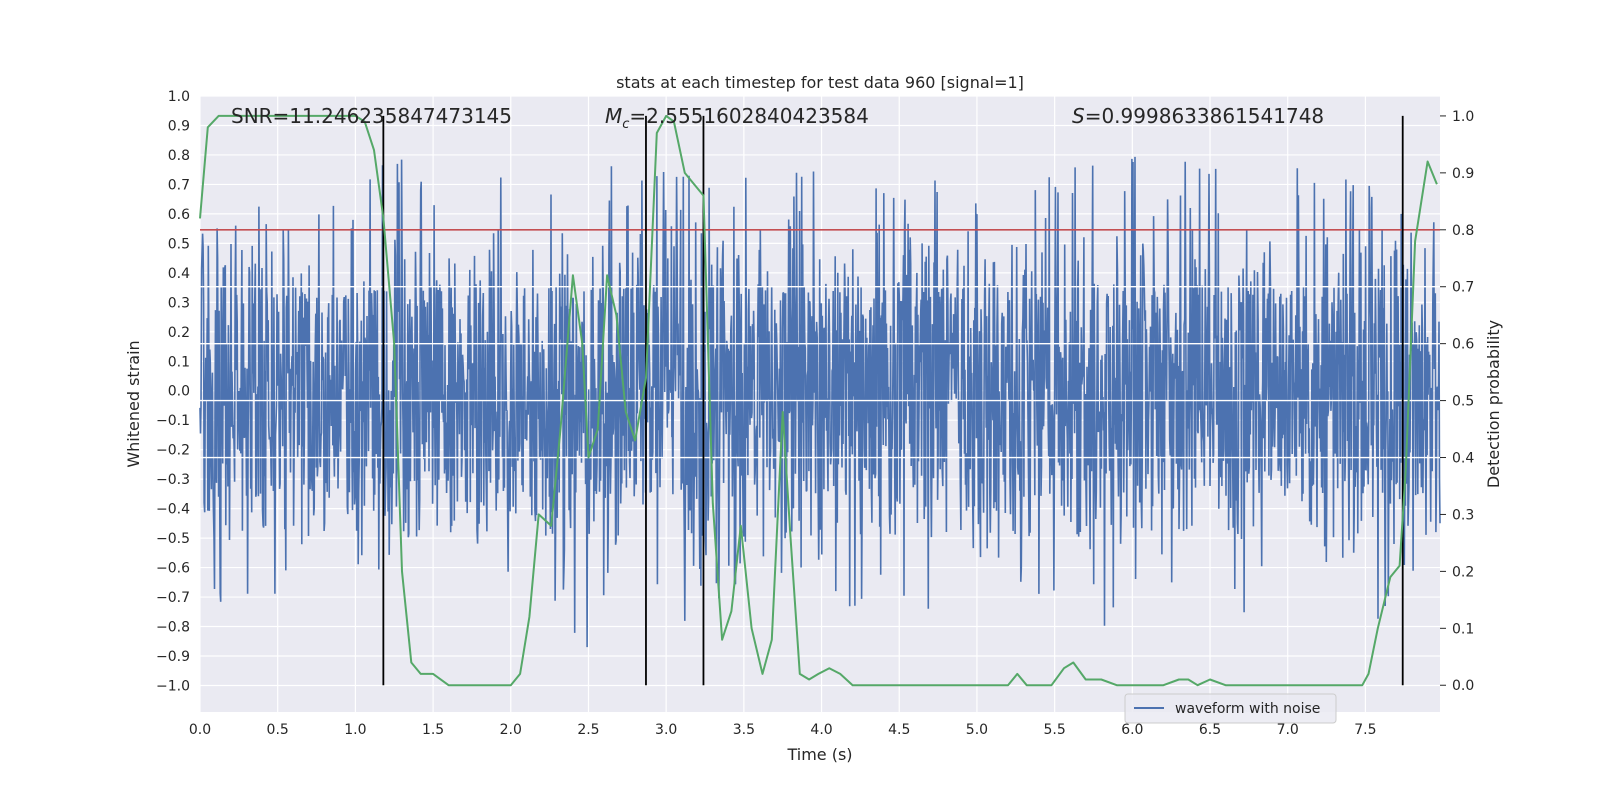  What do you see at coordinates (371, 116) in the screenshot?
I see `snr-annotation: SNR=11.246235847473145` at bounding box center [371, 116].